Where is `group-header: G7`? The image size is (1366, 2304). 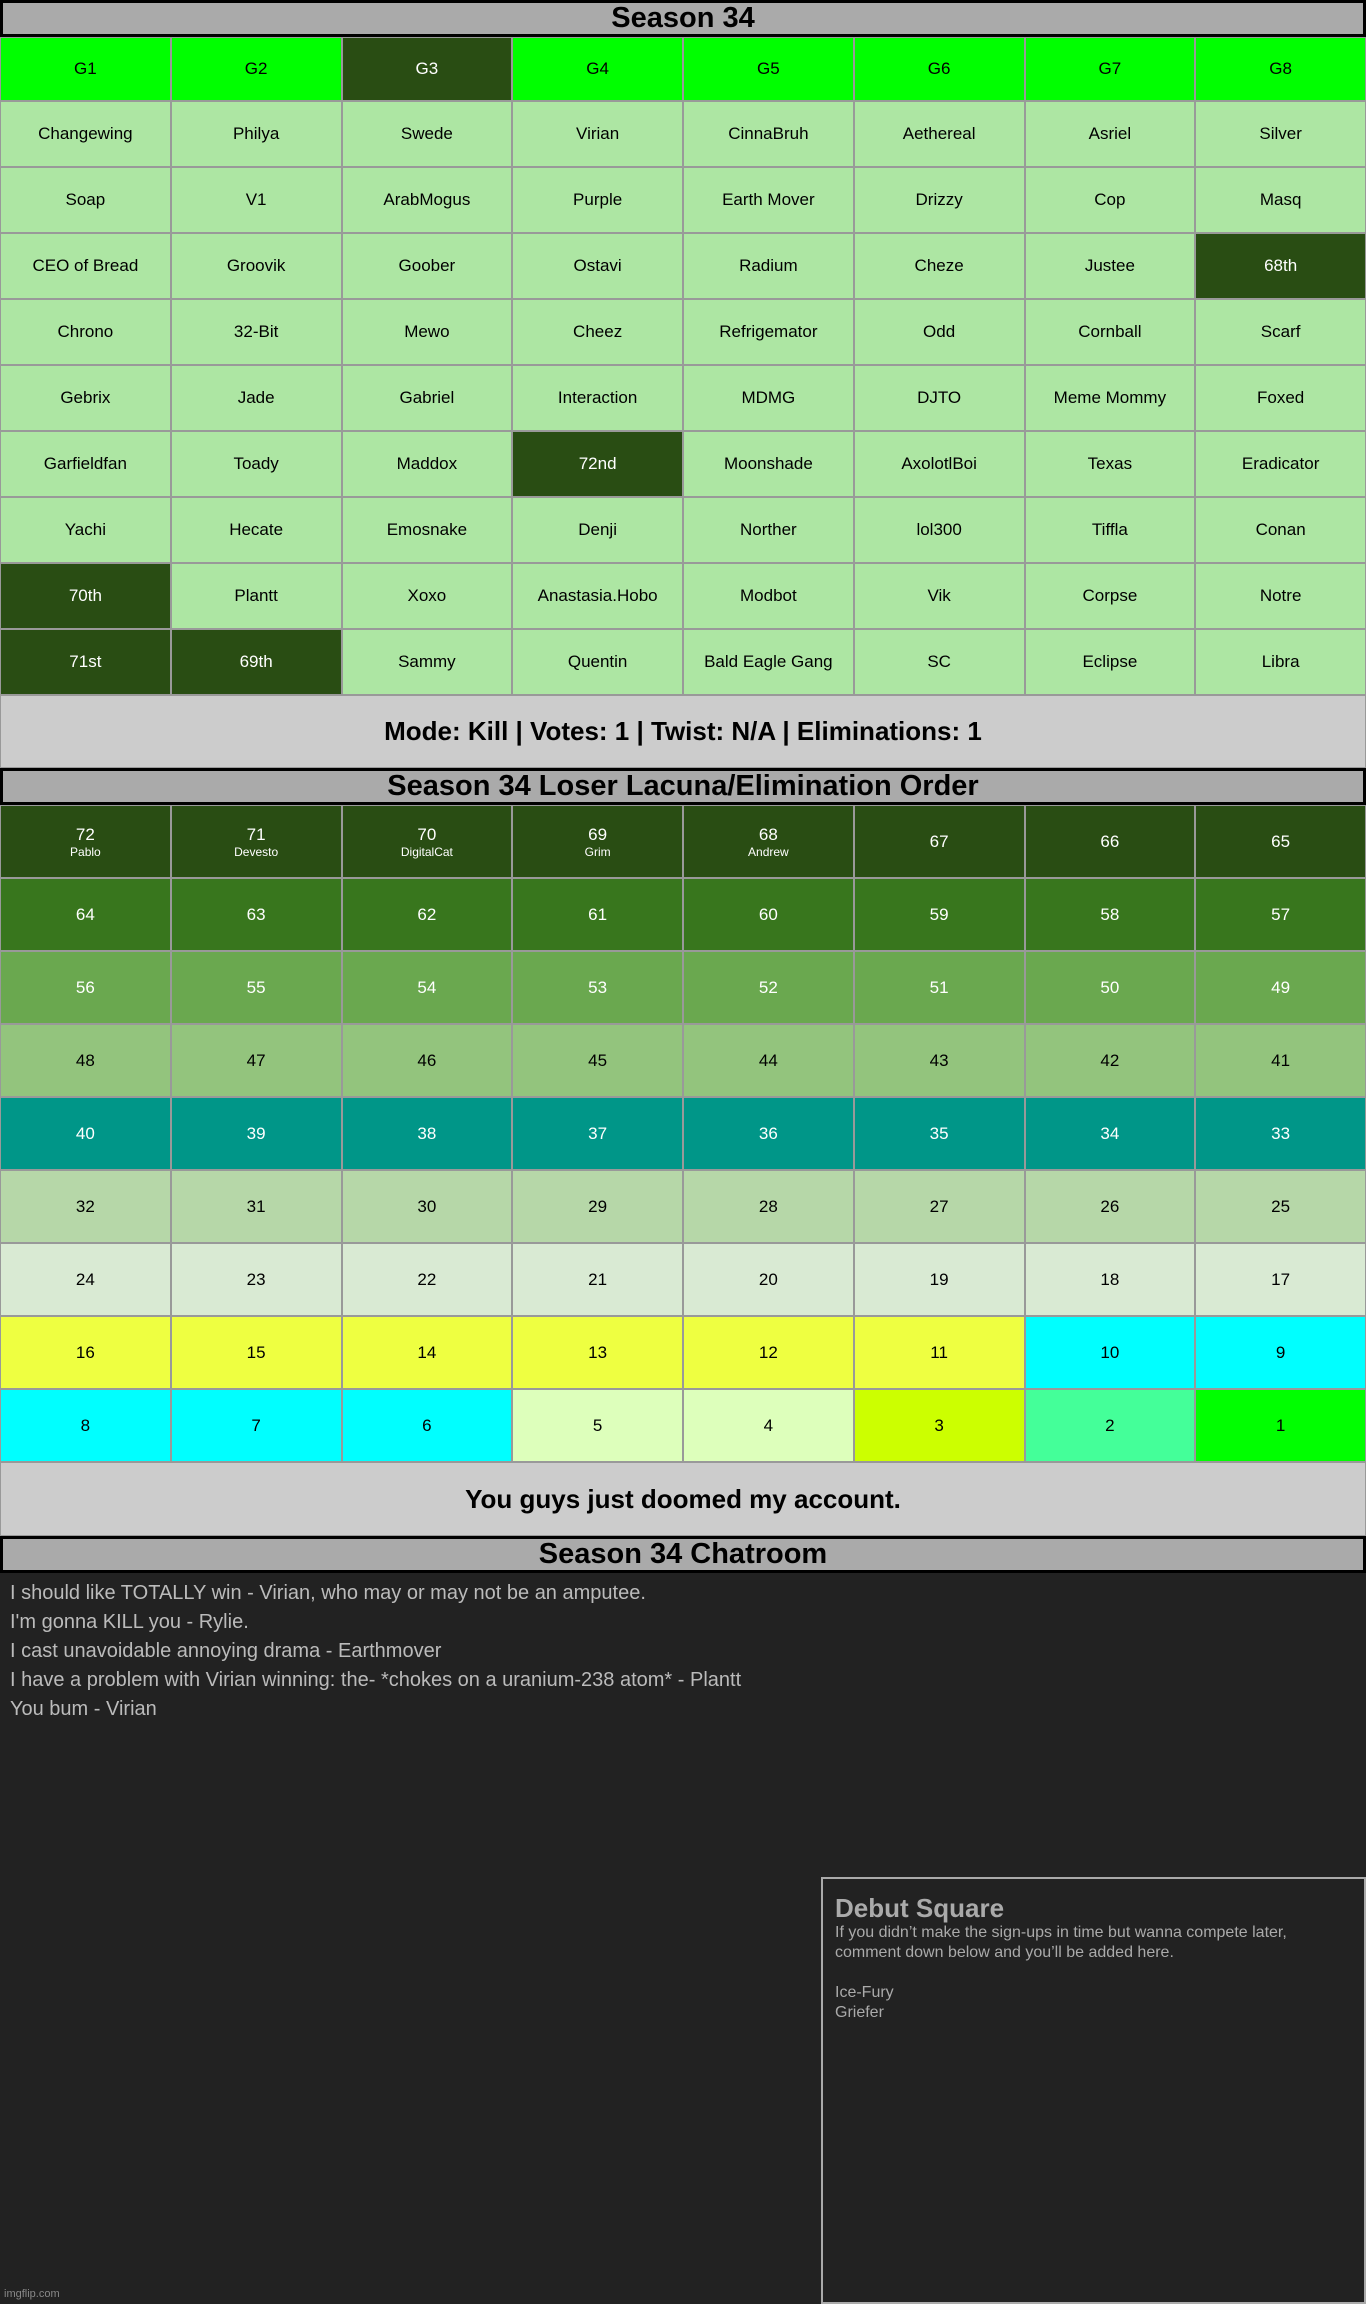 group-header: G7 is located at coordinates (1110, 69).